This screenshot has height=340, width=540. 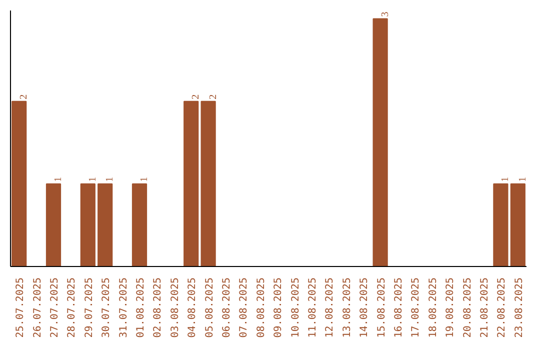 I want to click on x-tick-label: 30.07.2025, so click(x=106, y=307).